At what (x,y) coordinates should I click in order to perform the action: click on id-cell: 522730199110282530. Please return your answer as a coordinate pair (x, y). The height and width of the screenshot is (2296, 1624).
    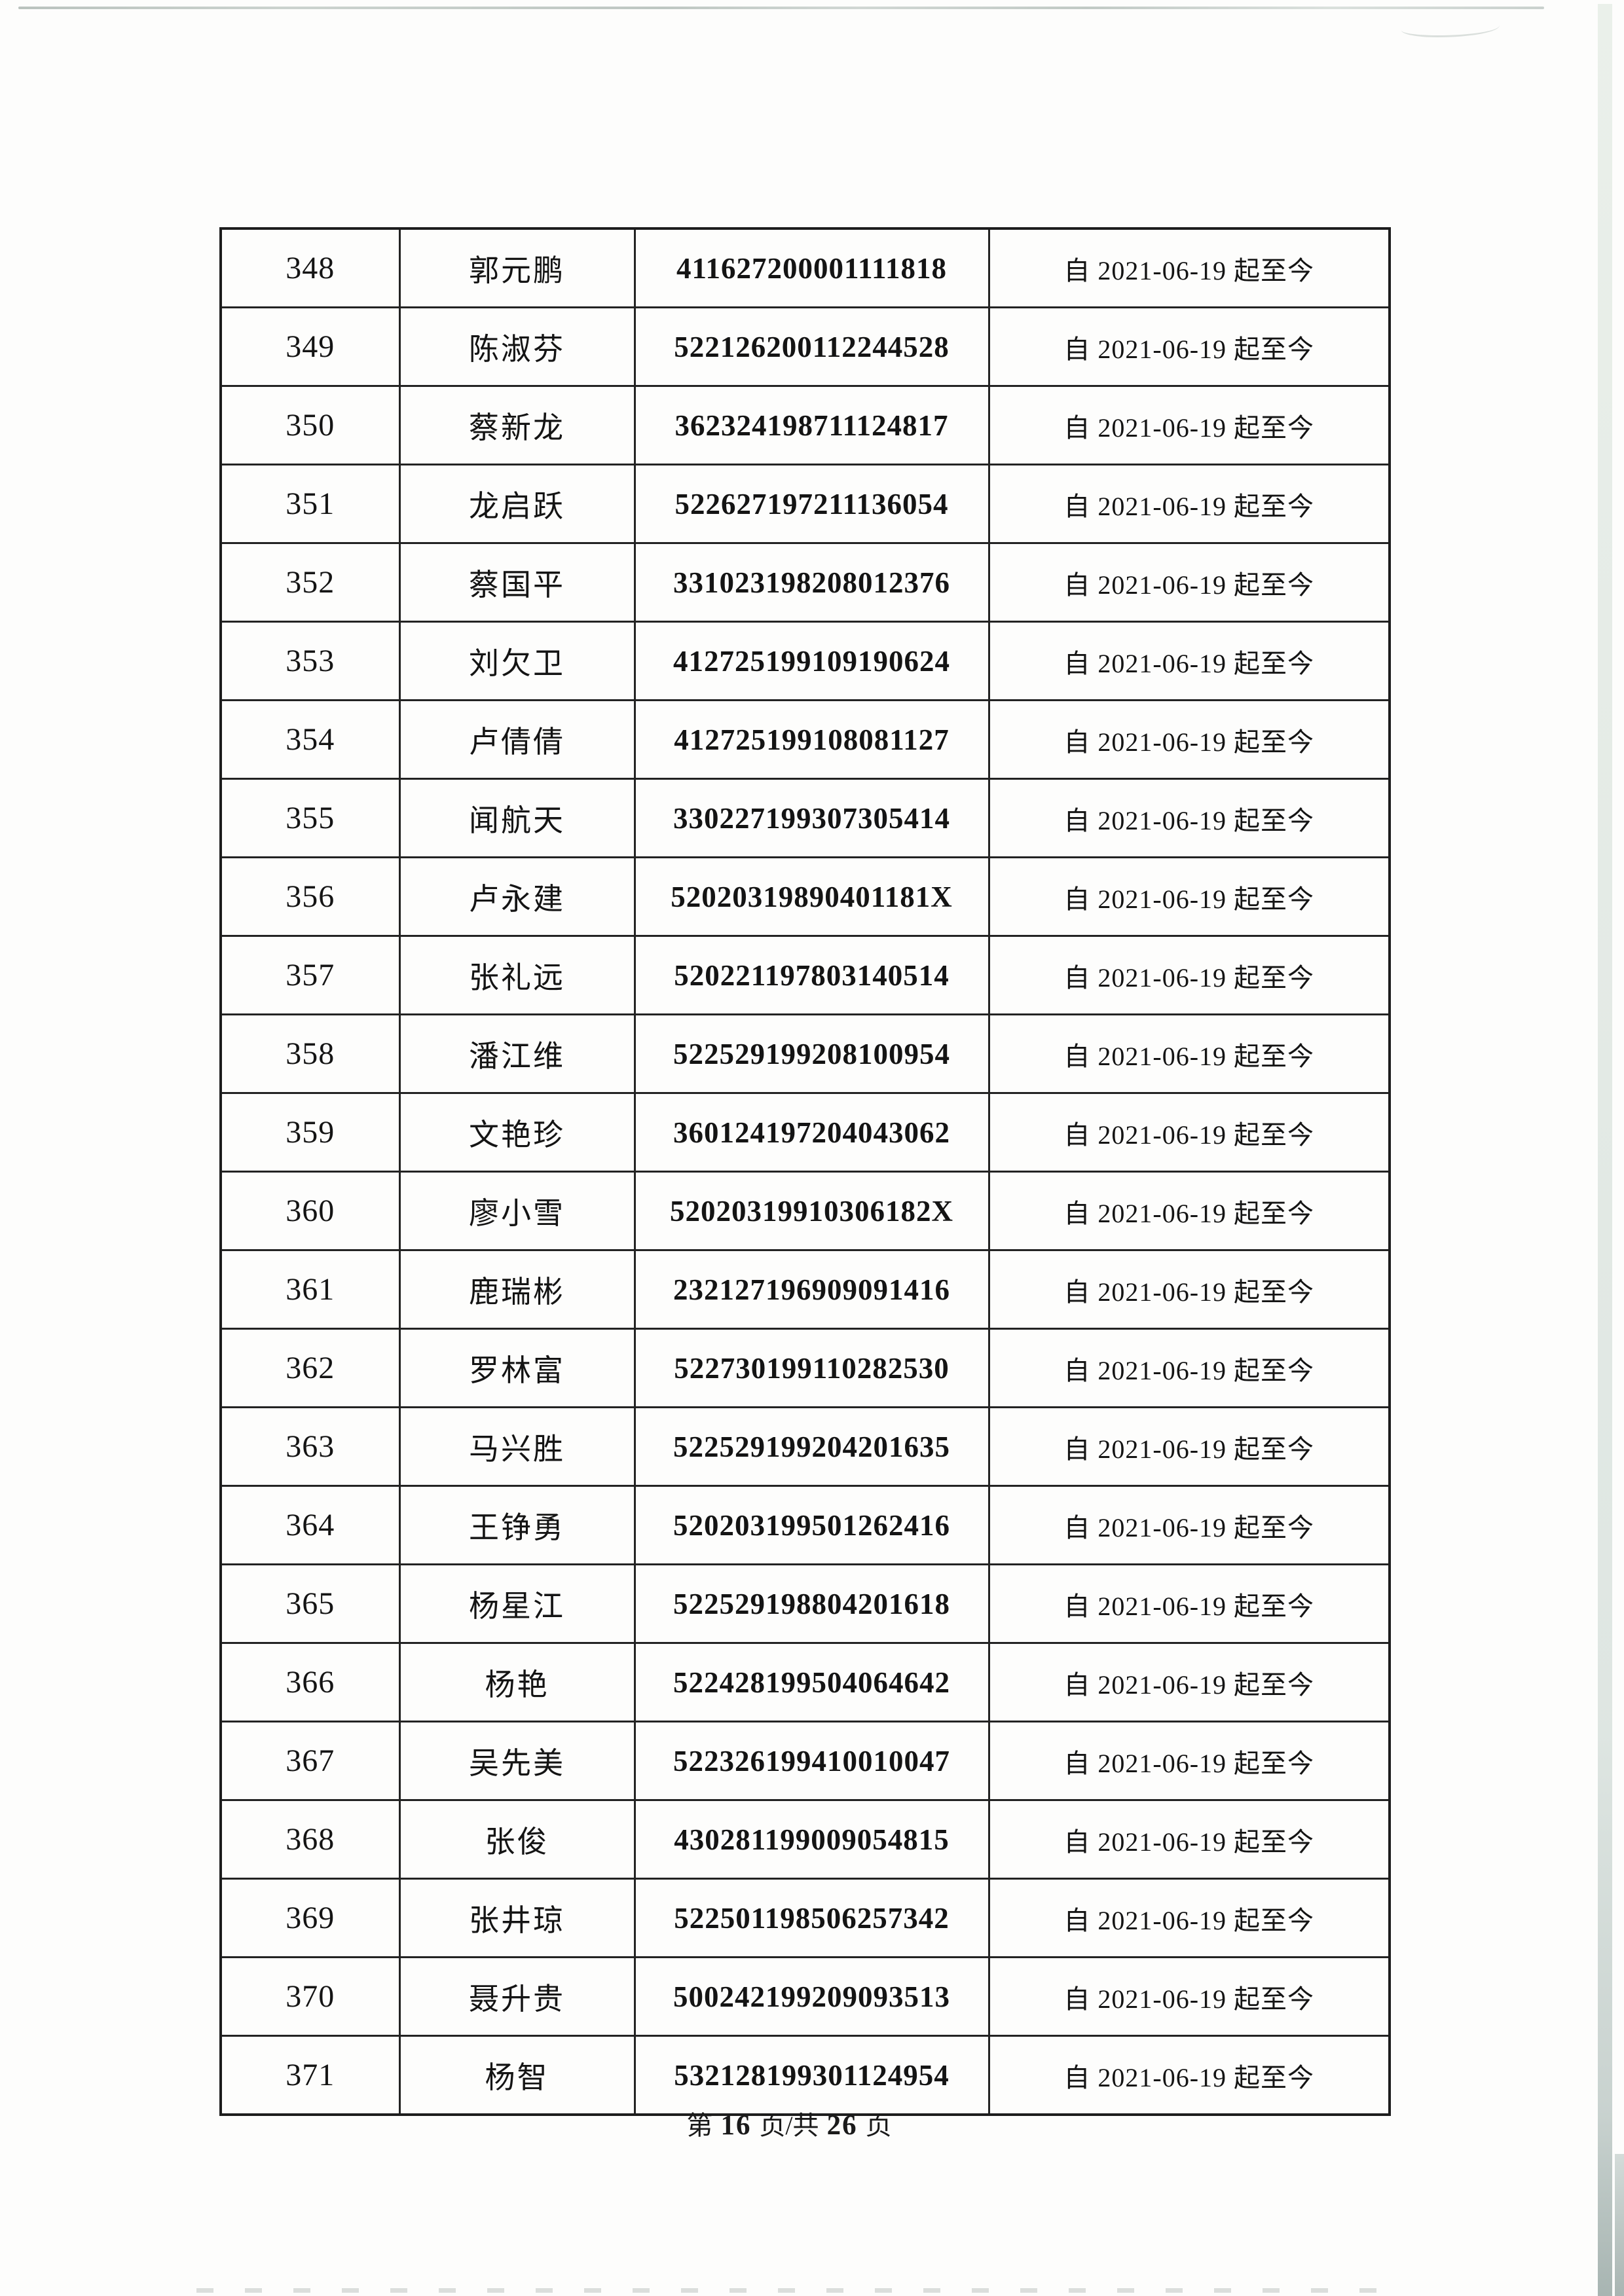
    Looking at the image, I should click on (811, 1368).